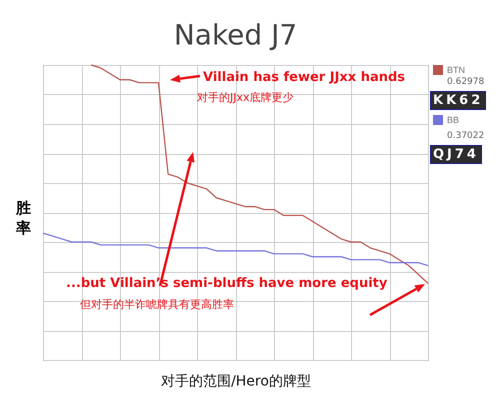  What do you see at coordinates (465, 136) in the screenshot?
I see `text: 0.37022` at bounding box center [465, 136].